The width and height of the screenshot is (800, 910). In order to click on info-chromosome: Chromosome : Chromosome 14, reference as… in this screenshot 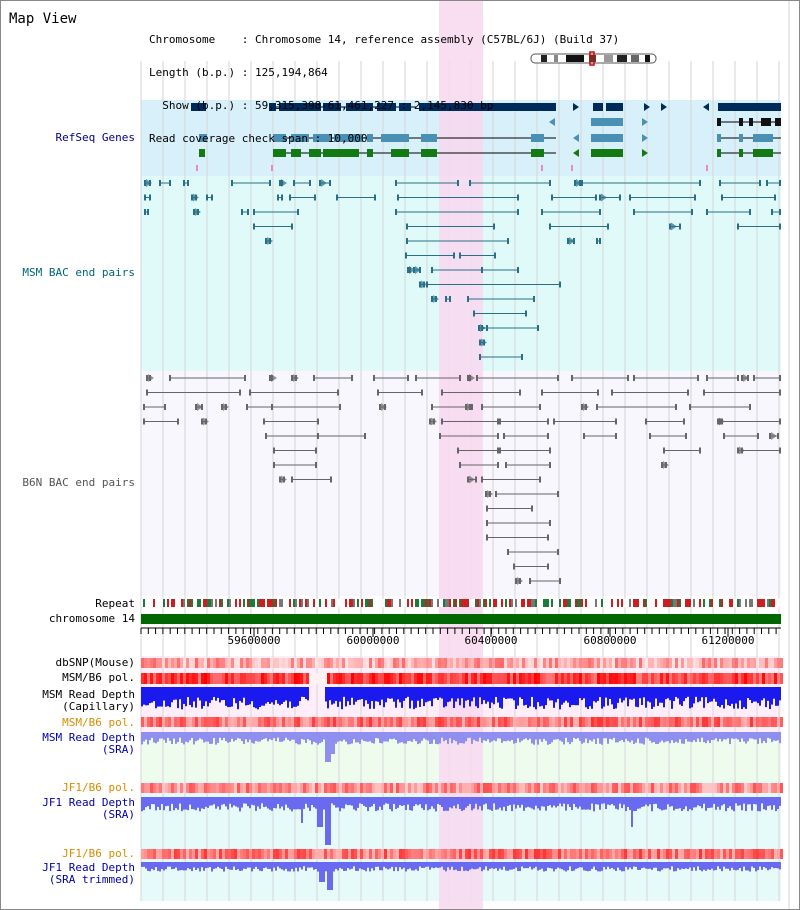, I will do `click(384, 39)`.